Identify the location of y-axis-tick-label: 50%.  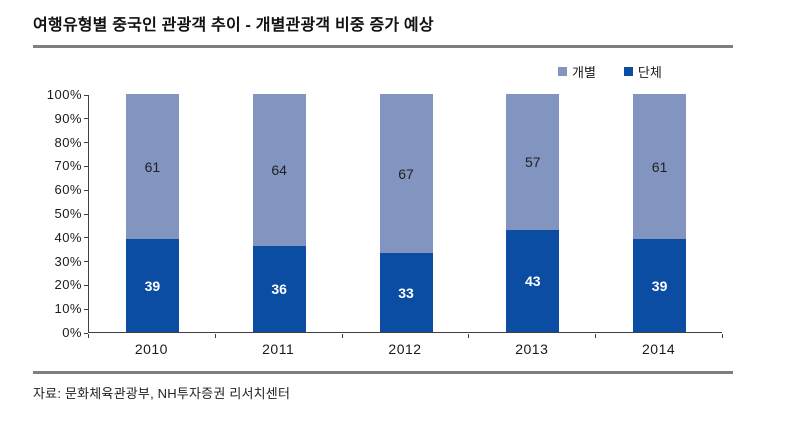
(68, 213).